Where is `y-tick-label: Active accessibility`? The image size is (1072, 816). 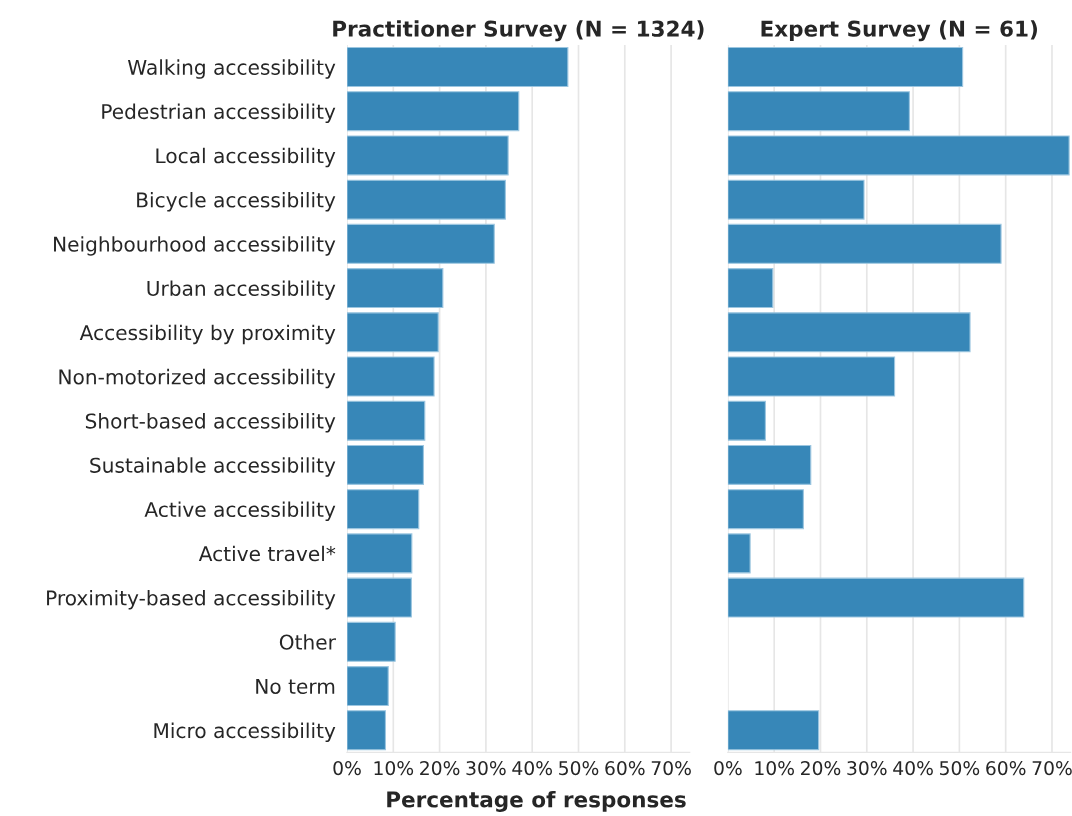 y-tick-label: Active accessibility is located at coordinates (240, 511).